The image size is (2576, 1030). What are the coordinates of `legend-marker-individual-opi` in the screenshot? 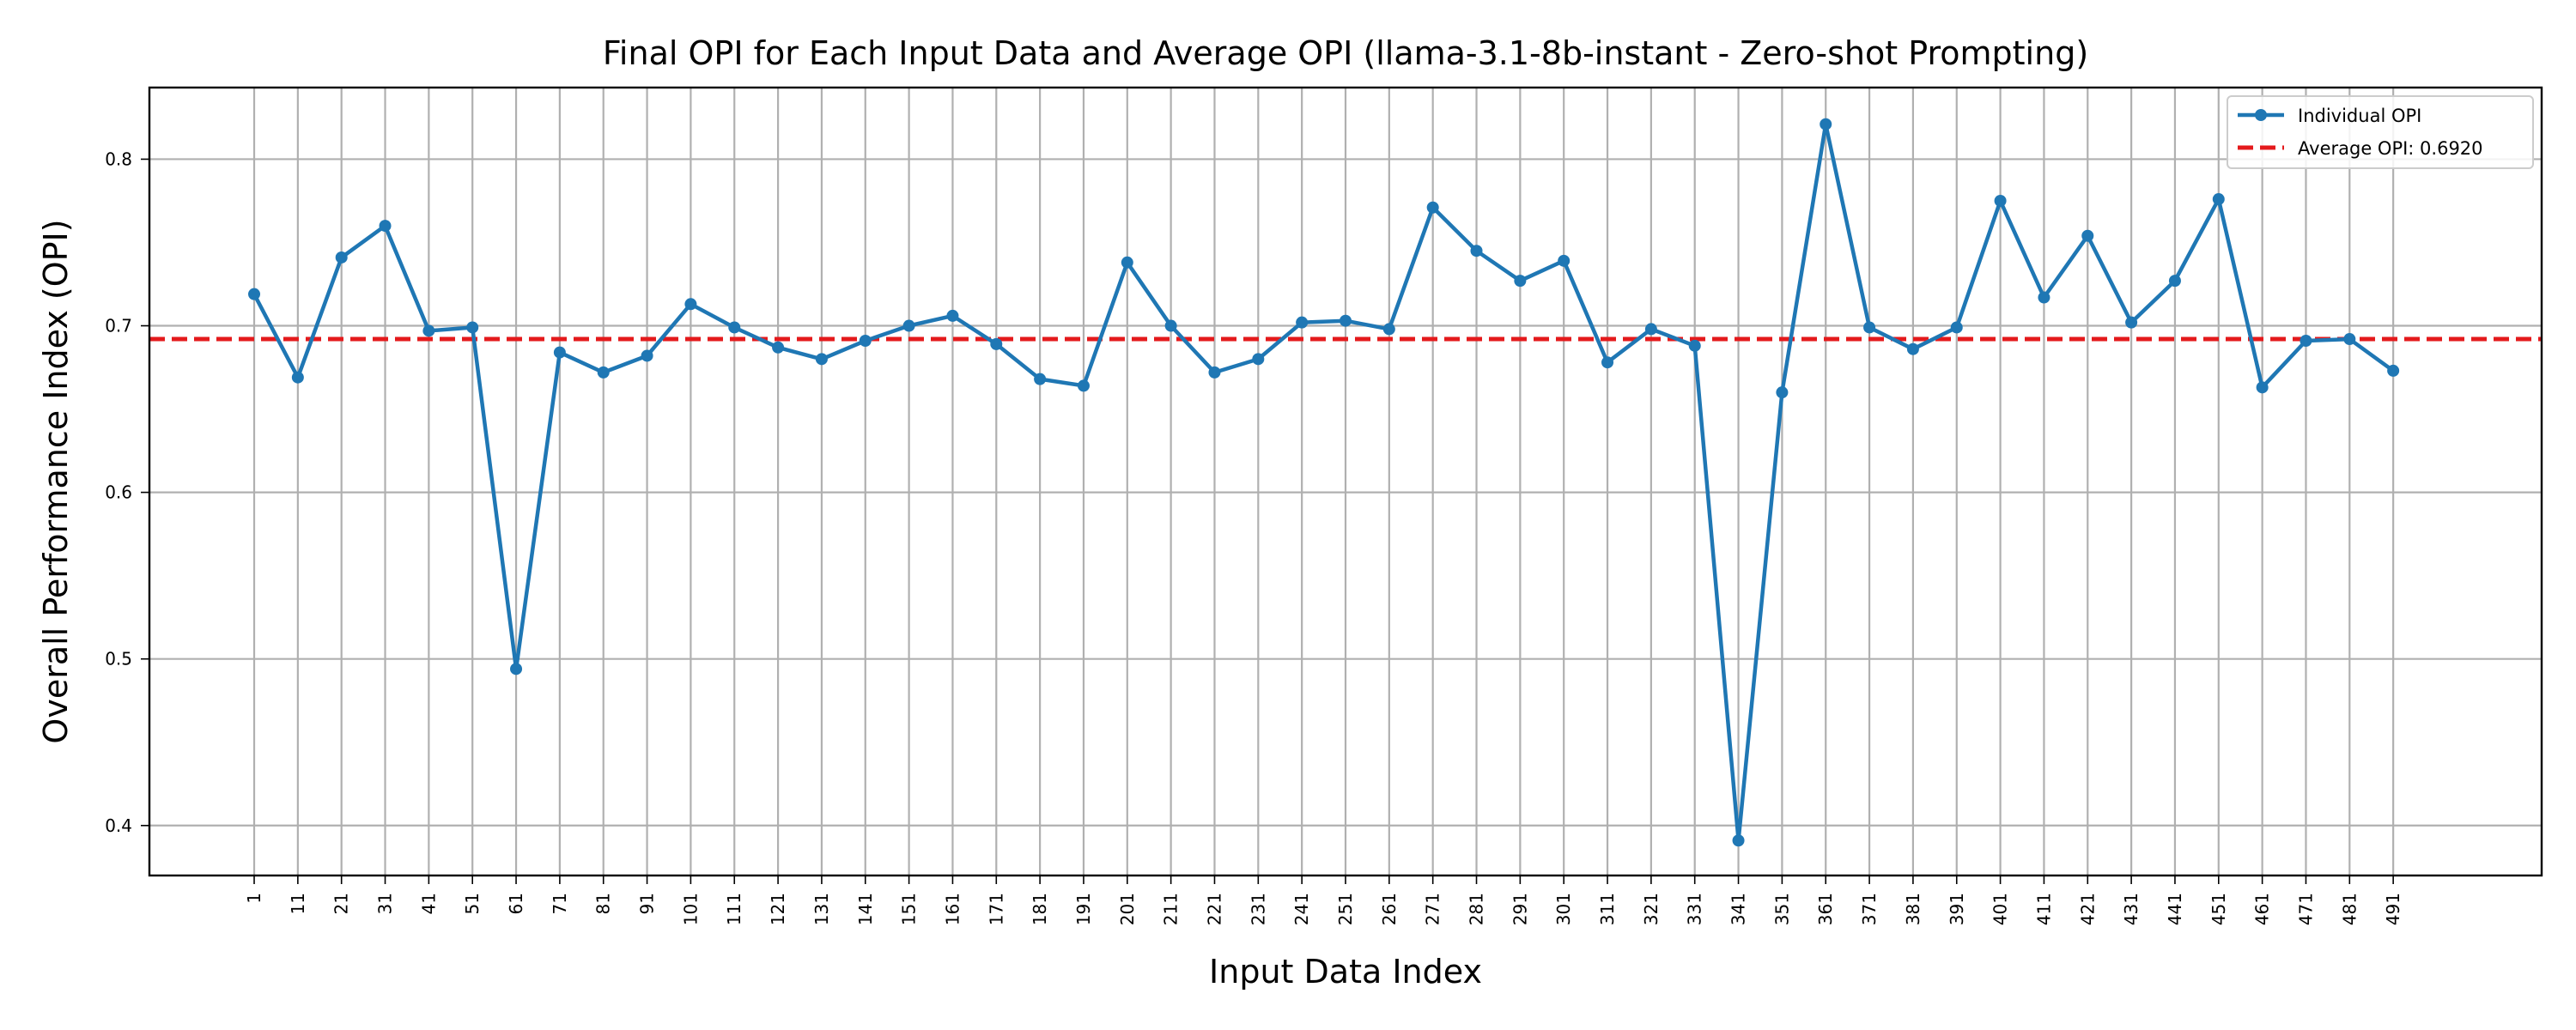 It's located at (2261, 115).